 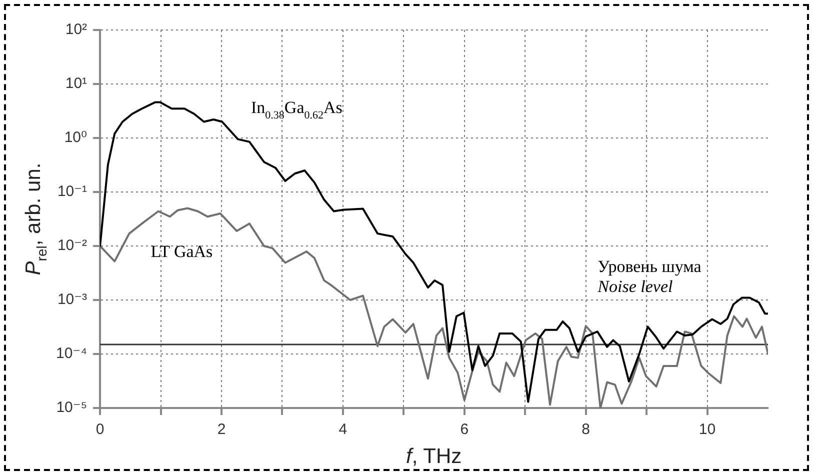 What do you see at coordinates (434, 456) in the screenshot?
I see `x-axis-title: f, THz` at bounding box center [434, 456].